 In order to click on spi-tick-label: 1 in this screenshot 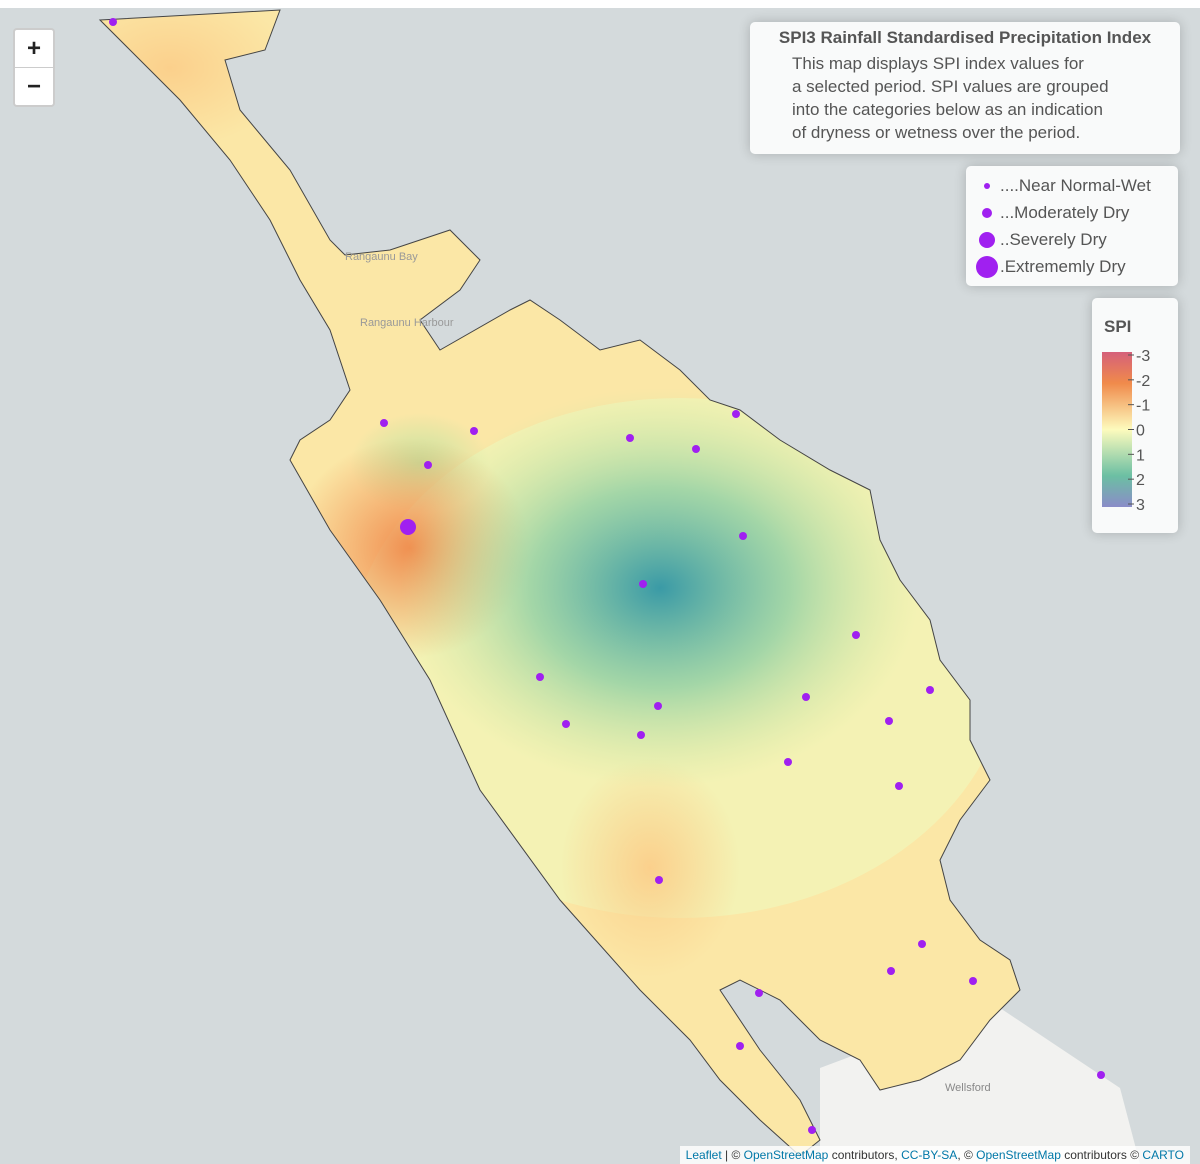, I will do `click(1140, 455)`.